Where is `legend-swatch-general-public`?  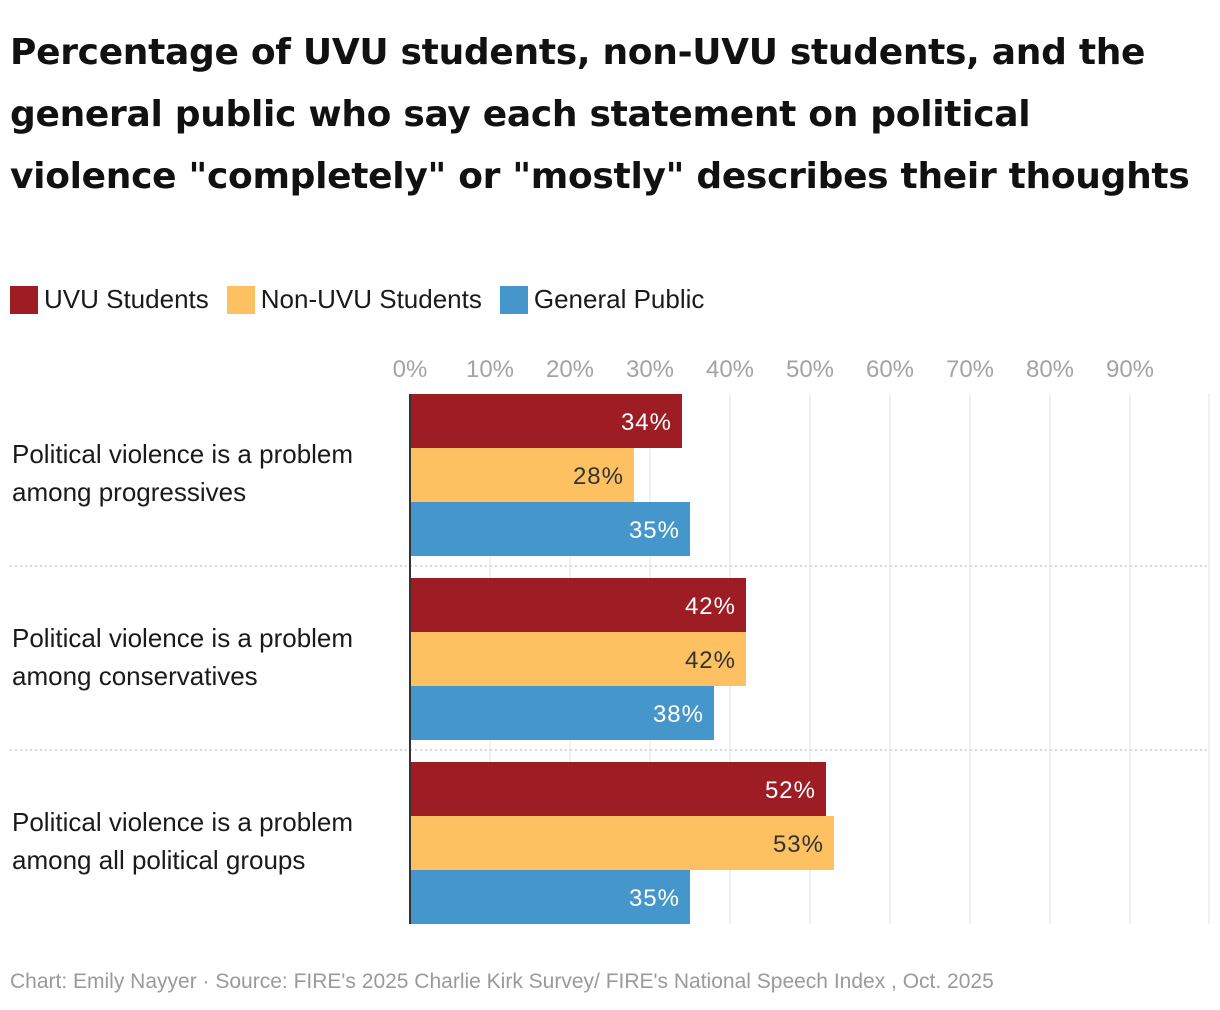
legend-swatch-general-public is located at coordinates (513, 299).